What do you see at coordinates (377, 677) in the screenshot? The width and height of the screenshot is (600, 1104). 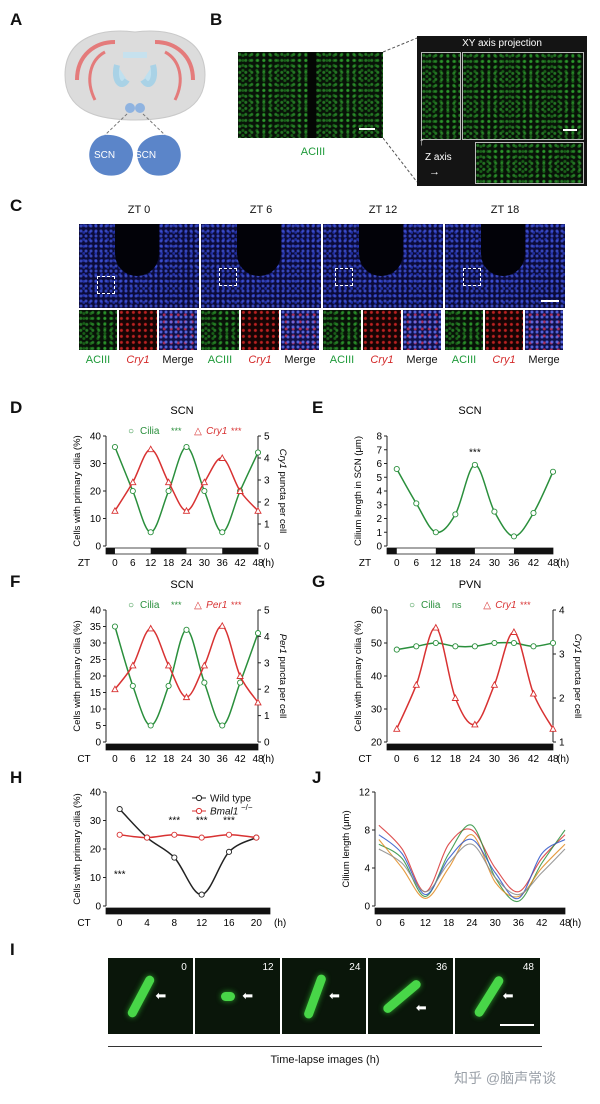 I see `y-tick-label: 40` at bounding box center [377, 677].